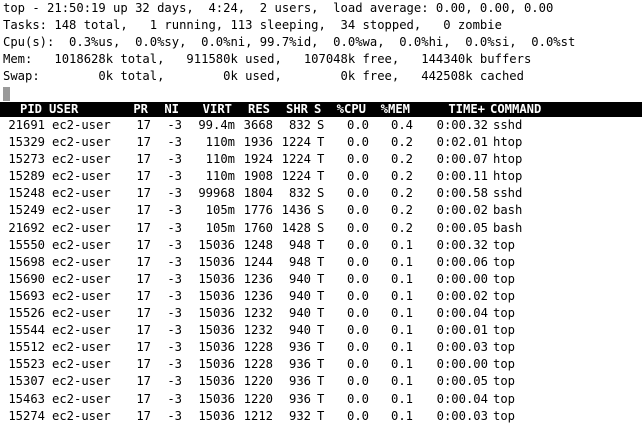 The height and width of the screenshot is (425, 642). What do you see at coordinates (171, 109) in the screenshot?
I see `column-header-ni: NI` at bounding box center [171, 109].